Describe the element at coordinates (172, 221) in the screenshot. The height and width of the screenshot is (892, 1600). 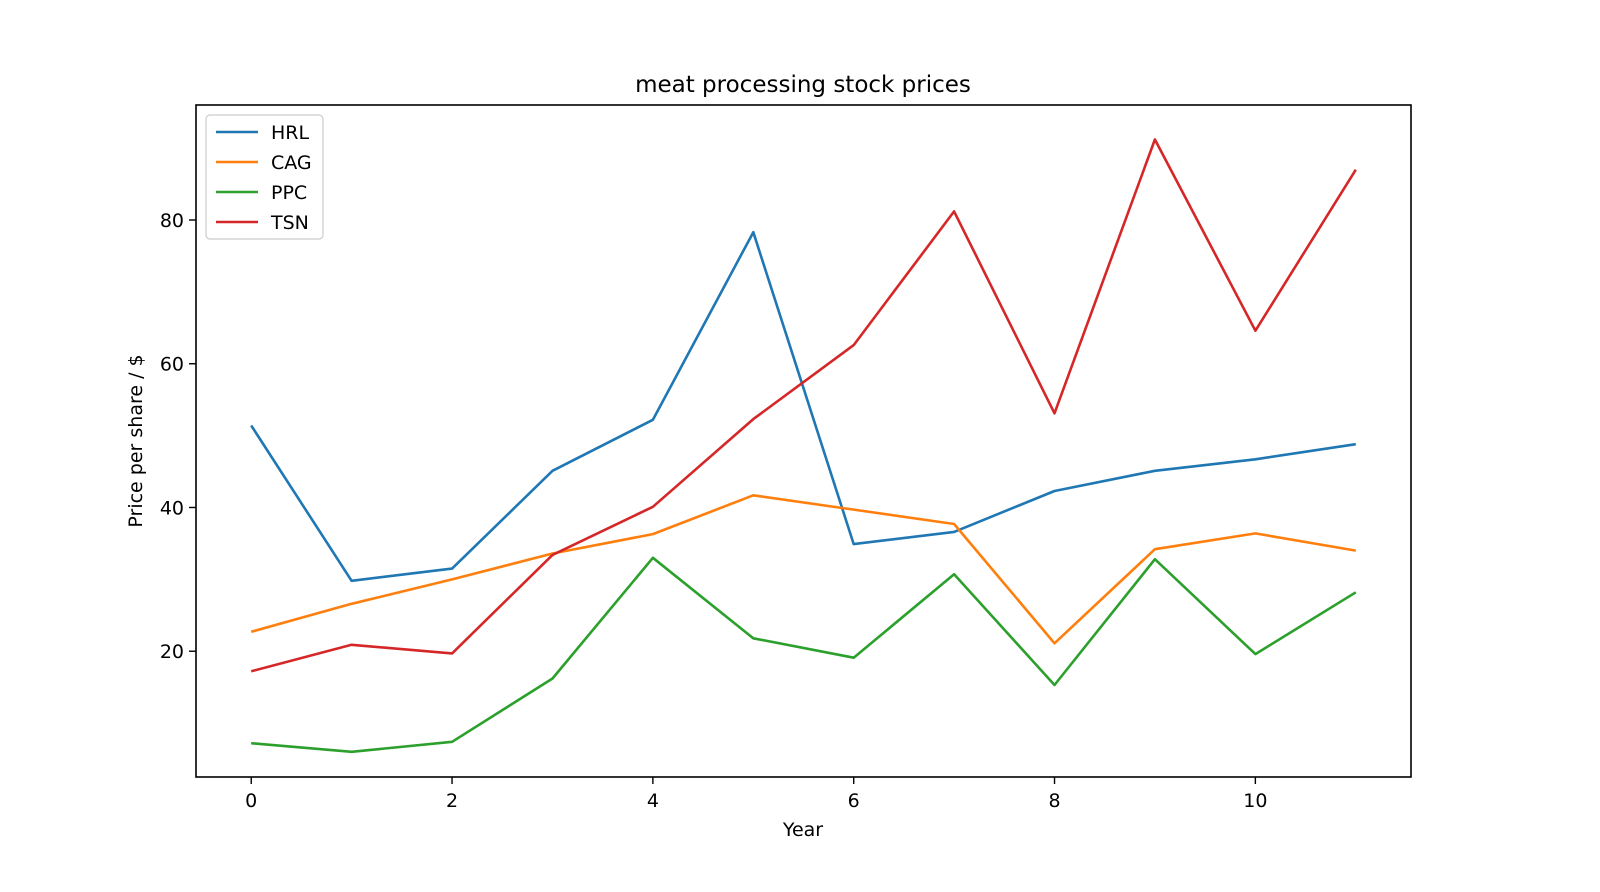
I see `y-tick-label: 80` at that location.